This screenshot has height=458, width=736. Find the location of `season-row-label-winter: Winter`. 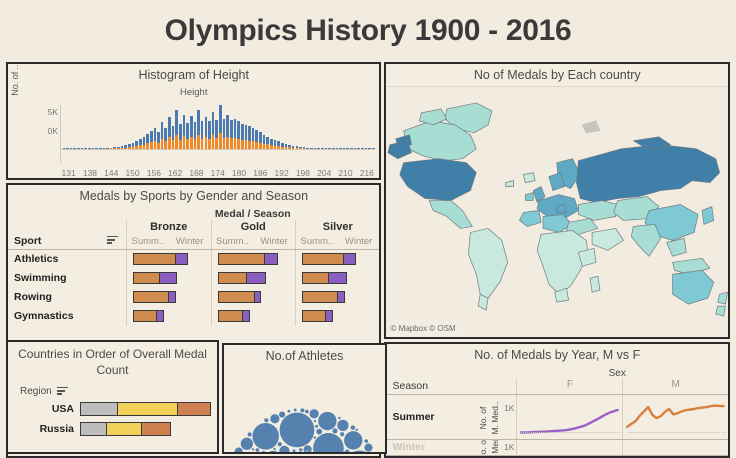

season-row-label-winter: Winter is located at coordinates (409, 447).